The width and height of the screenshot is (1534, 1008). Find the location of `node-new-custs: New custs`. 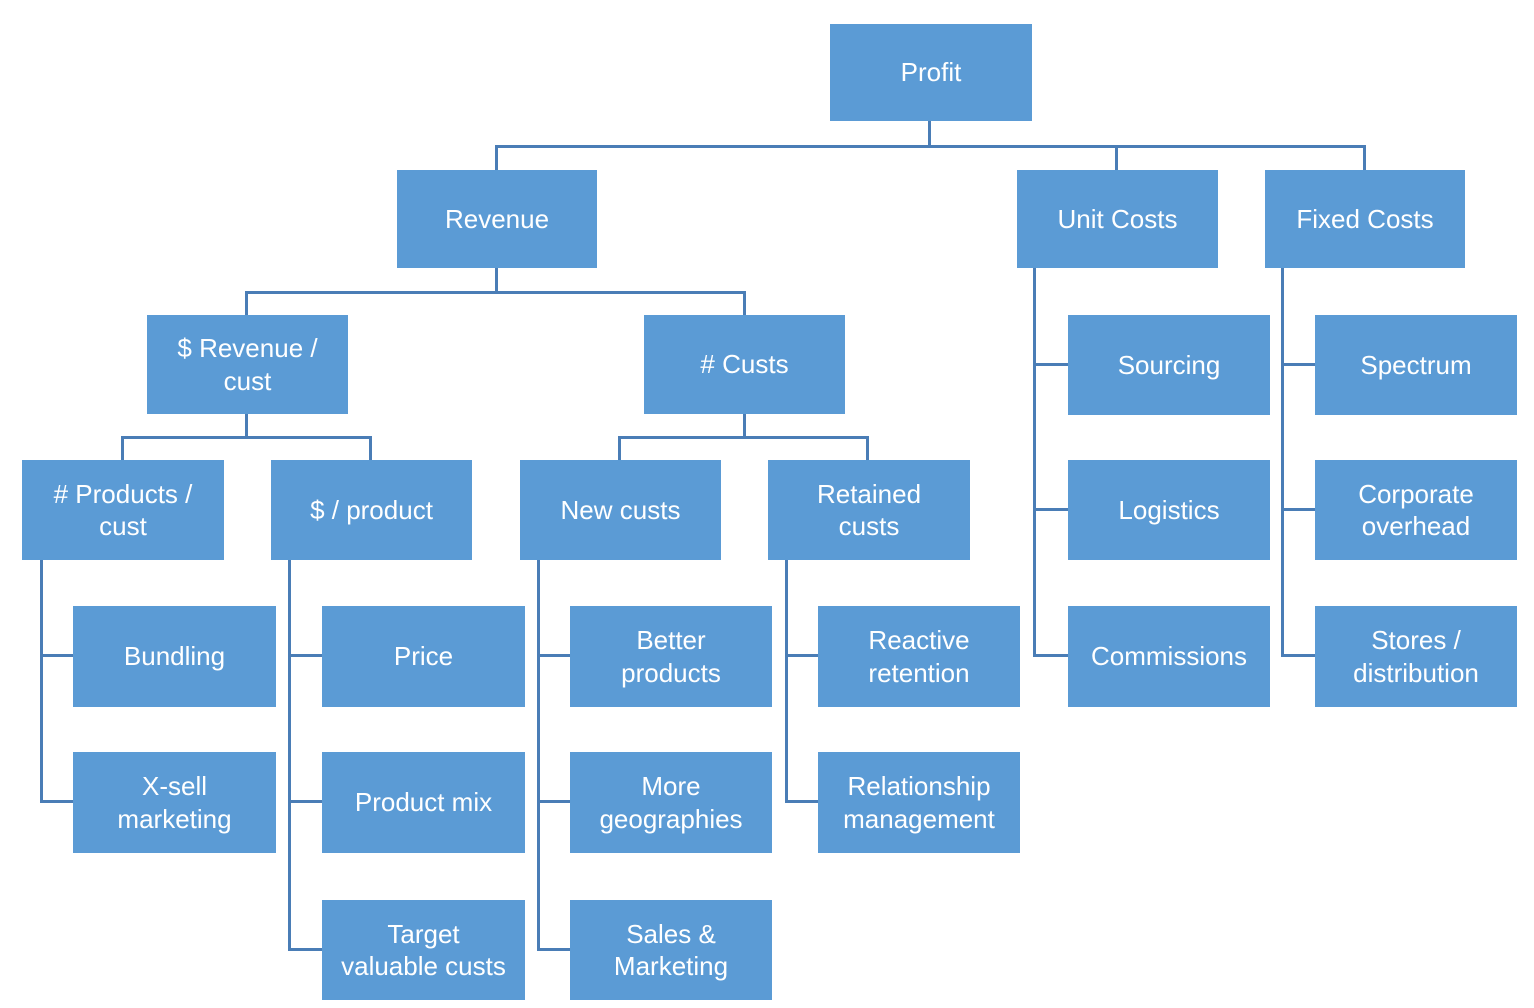

node-new-custs: New custs is located at coordinates (620, 510).